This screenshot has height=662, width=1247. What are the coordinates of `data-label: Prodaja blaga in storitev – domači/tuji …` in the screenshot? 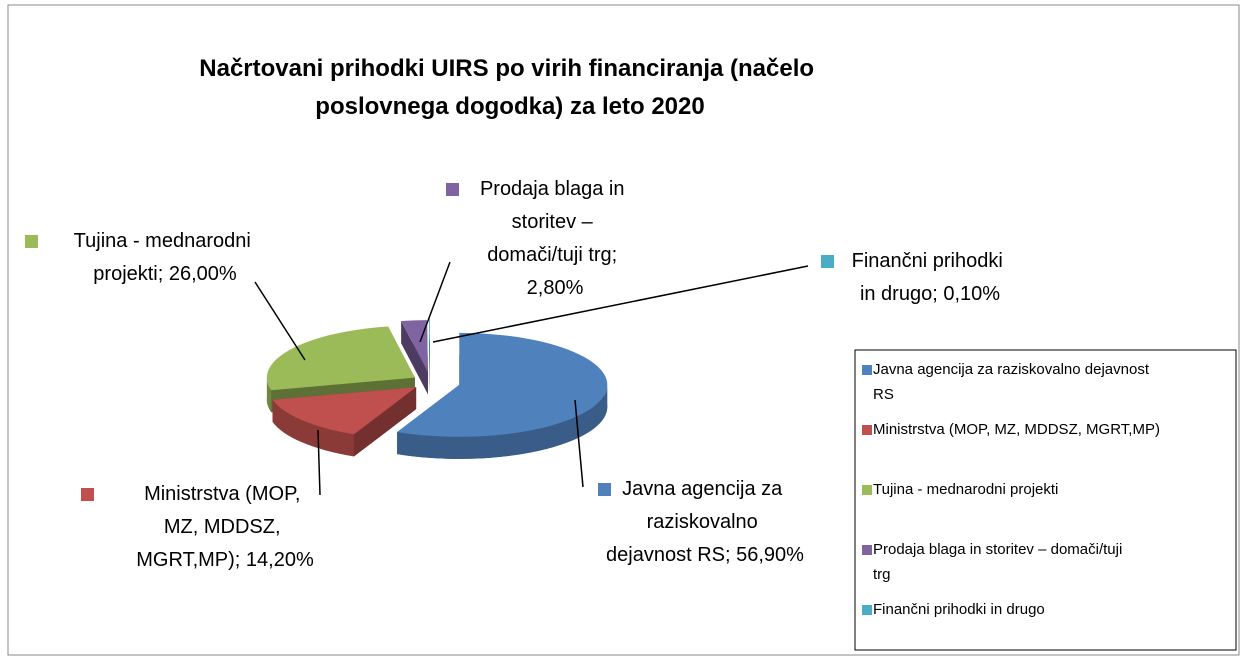 It's located at (555, 238).